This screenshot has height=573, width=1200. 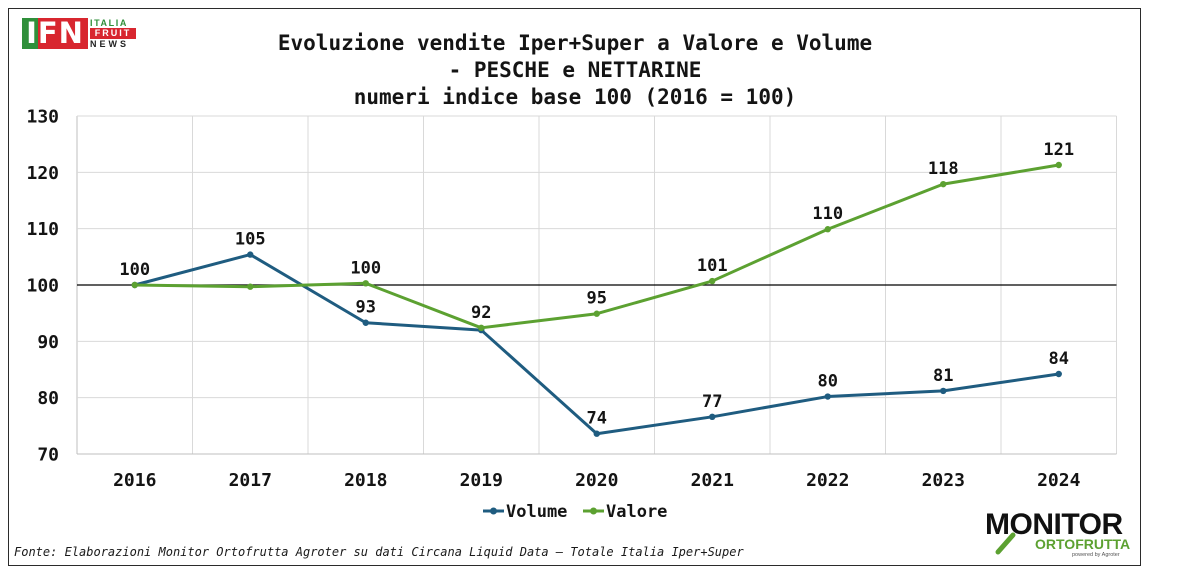 What do you see at coordinates (365, 283) in the screenshot?
I see `valore-point-2018` at bounding box center [365, 283].